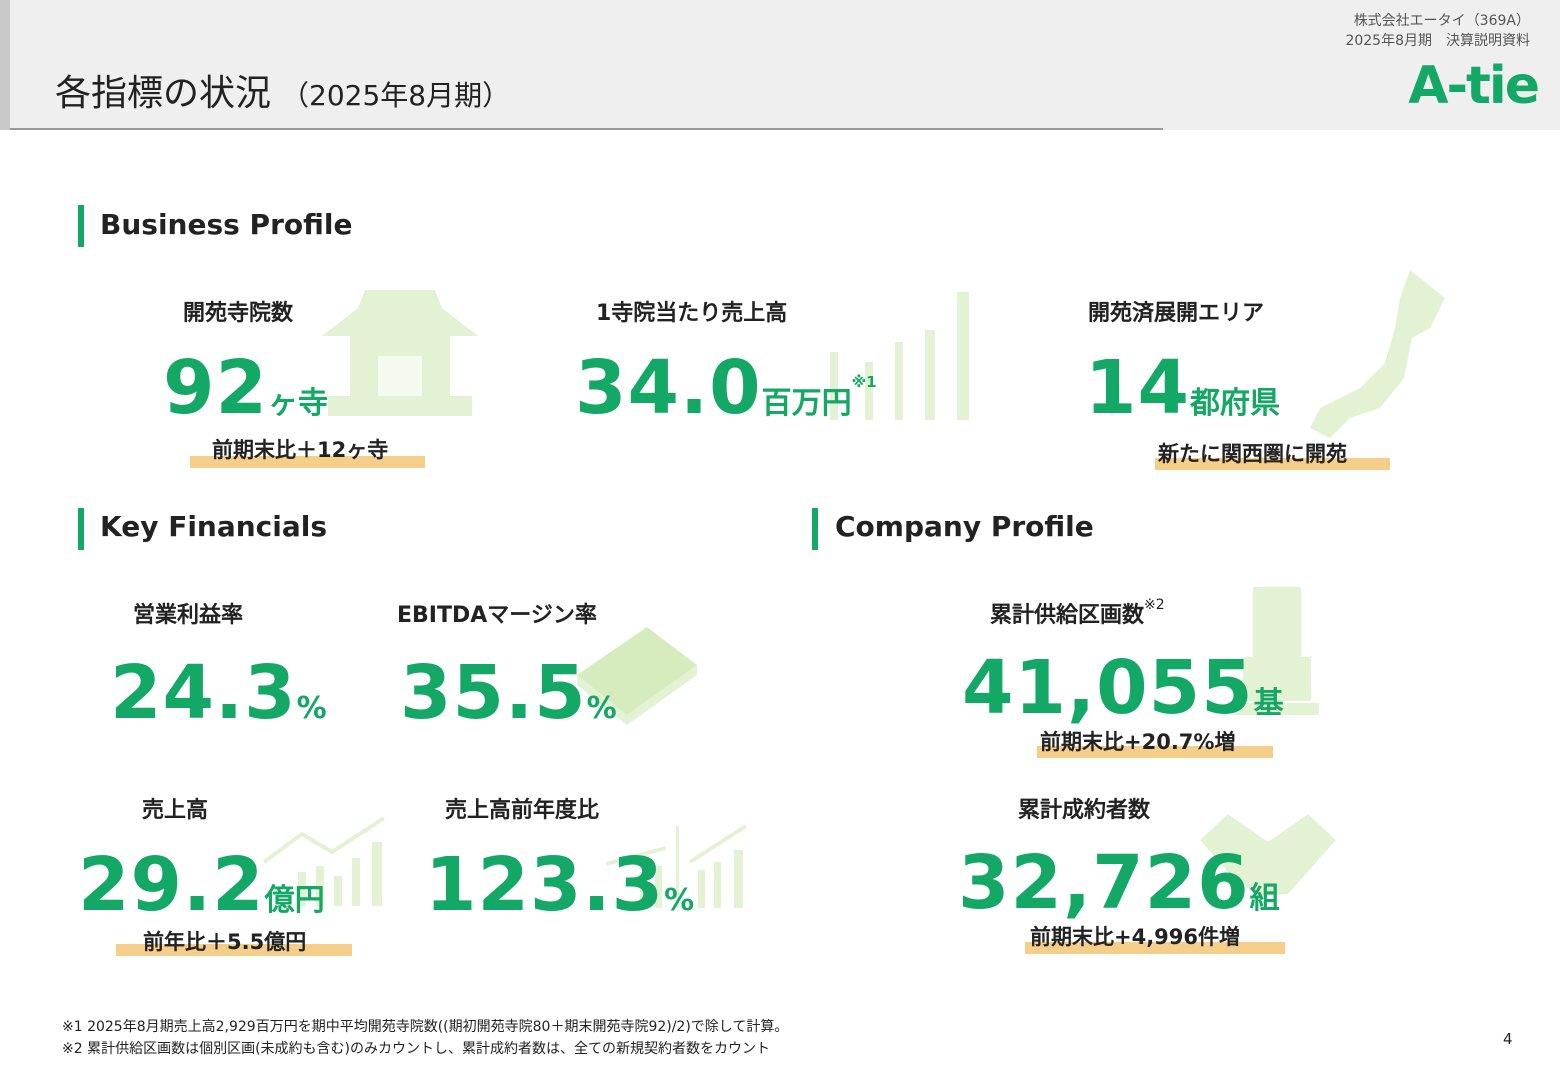 This screenshot has height=1080, width=1560. Describe the element at coordinates (400, 353) in the screenshot. I see `temple-icon` at that location.